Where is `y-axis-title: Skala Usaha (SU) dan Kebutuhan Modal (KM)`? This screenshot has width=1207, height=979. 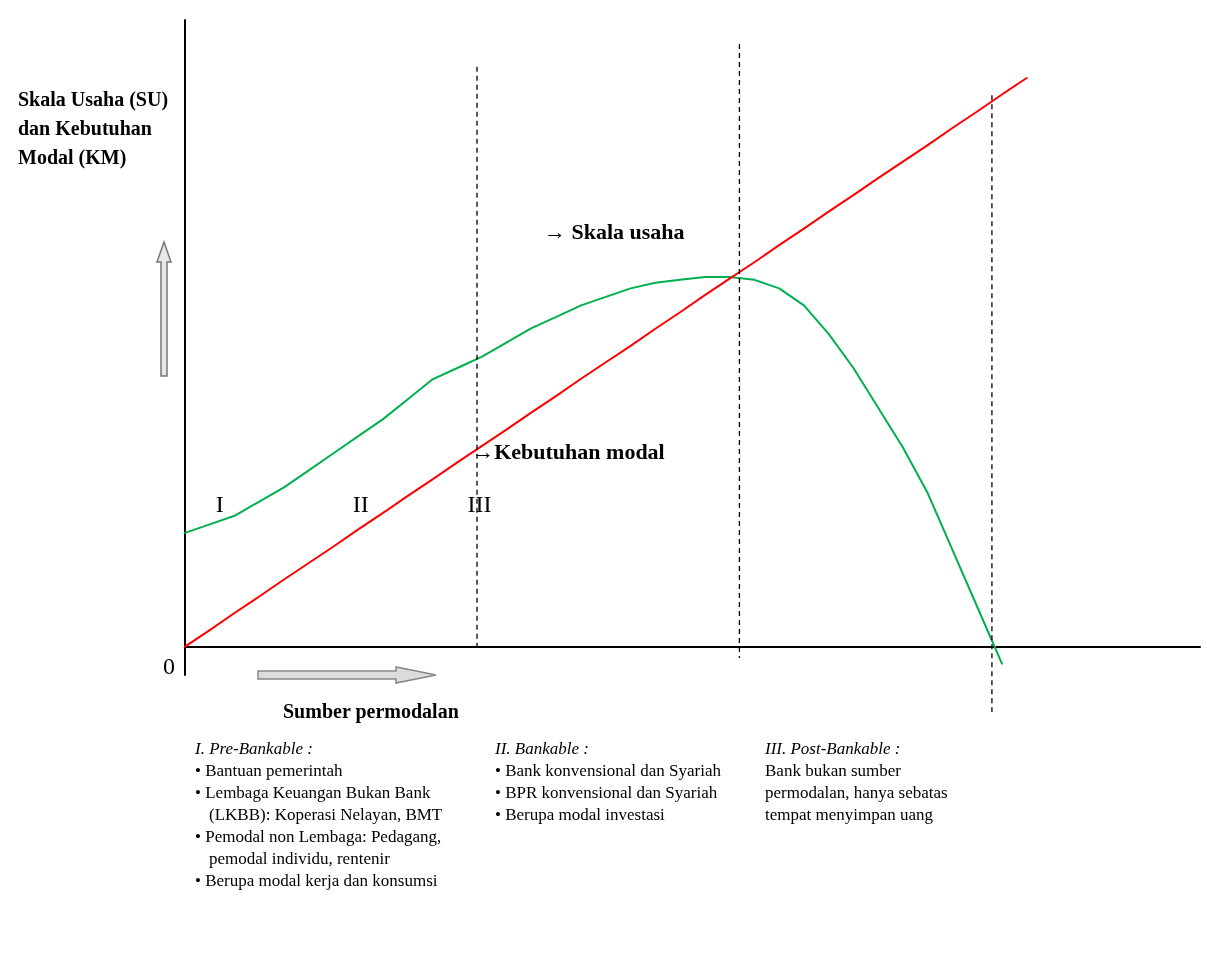 y-axis-title: Skala Usaha (SU) dan Kebutuhan Modal (KM) is located at coordinates (94, 129).